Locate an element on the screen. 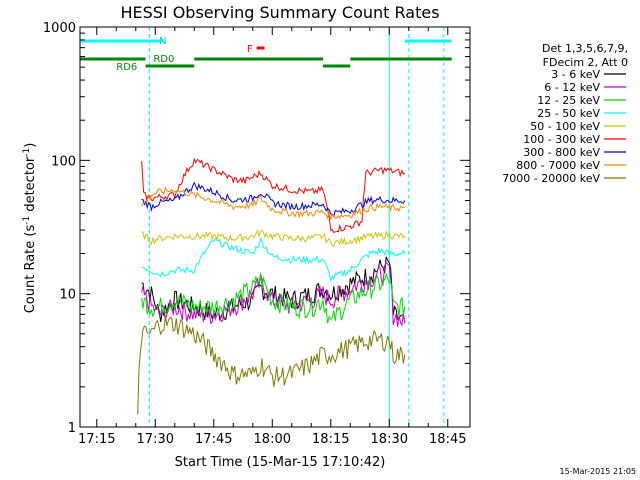 Image resolution: width=640 pixels, height=480 pixels. x-tick-label: 18:45 is located at coordinates (447, 439).